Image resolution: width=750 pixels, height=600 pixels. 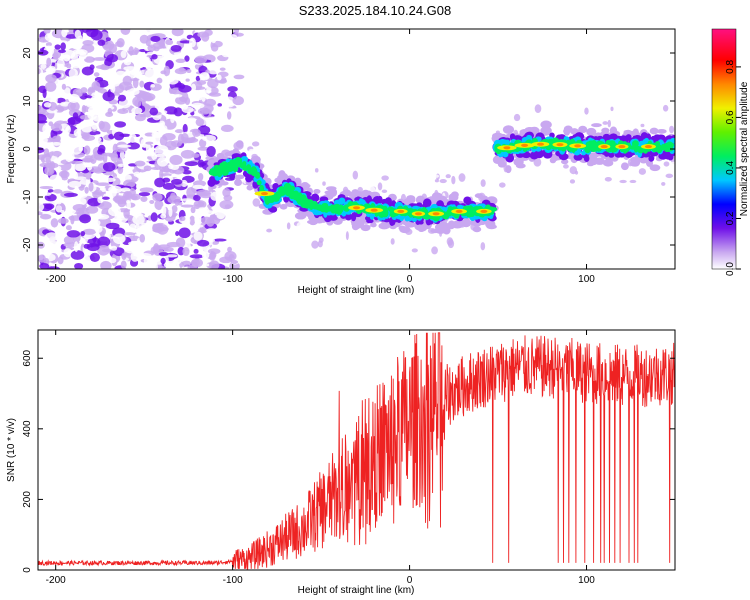 What do you see at coordinates (27, 53) in the screenshot?
I see `y-tick-label: 20` at bounding box center [27, 53].